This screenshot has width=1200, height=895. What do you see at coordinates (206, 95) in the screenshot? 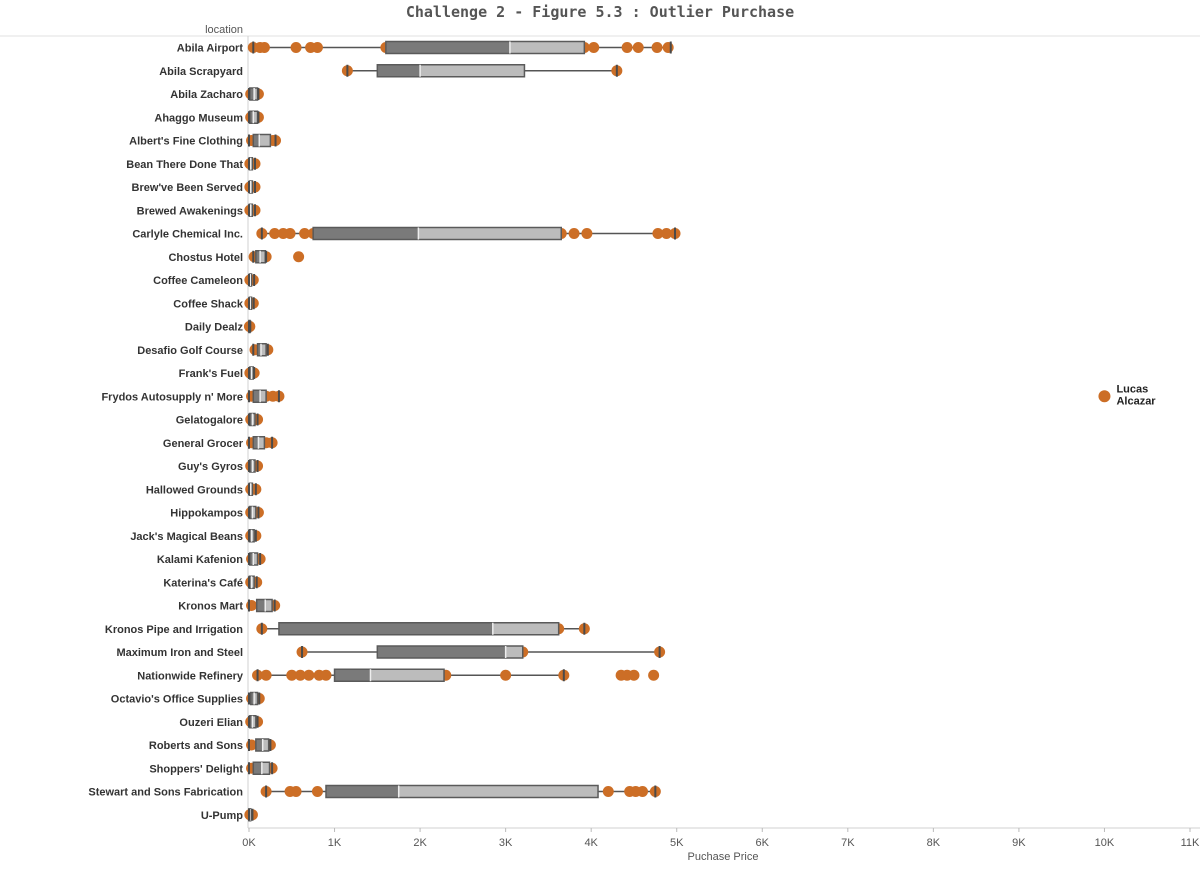
I see `category-label: Abila Zacharo` at bounding box center [206, 95].